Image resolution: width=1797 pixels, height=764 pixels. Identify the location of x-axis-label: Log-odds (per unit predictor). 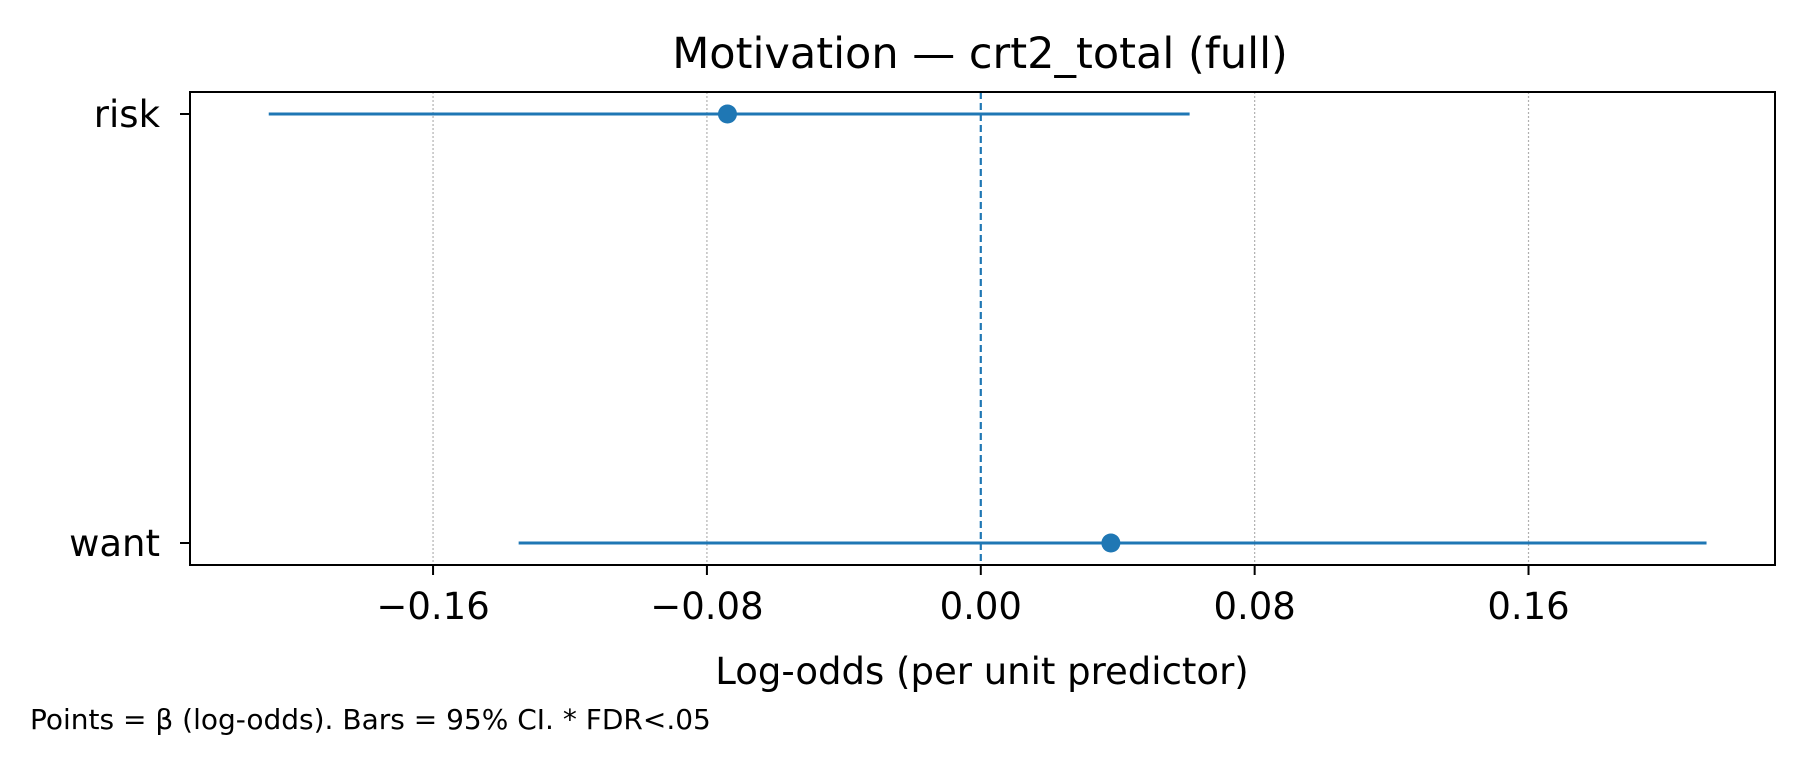
(981, 671).